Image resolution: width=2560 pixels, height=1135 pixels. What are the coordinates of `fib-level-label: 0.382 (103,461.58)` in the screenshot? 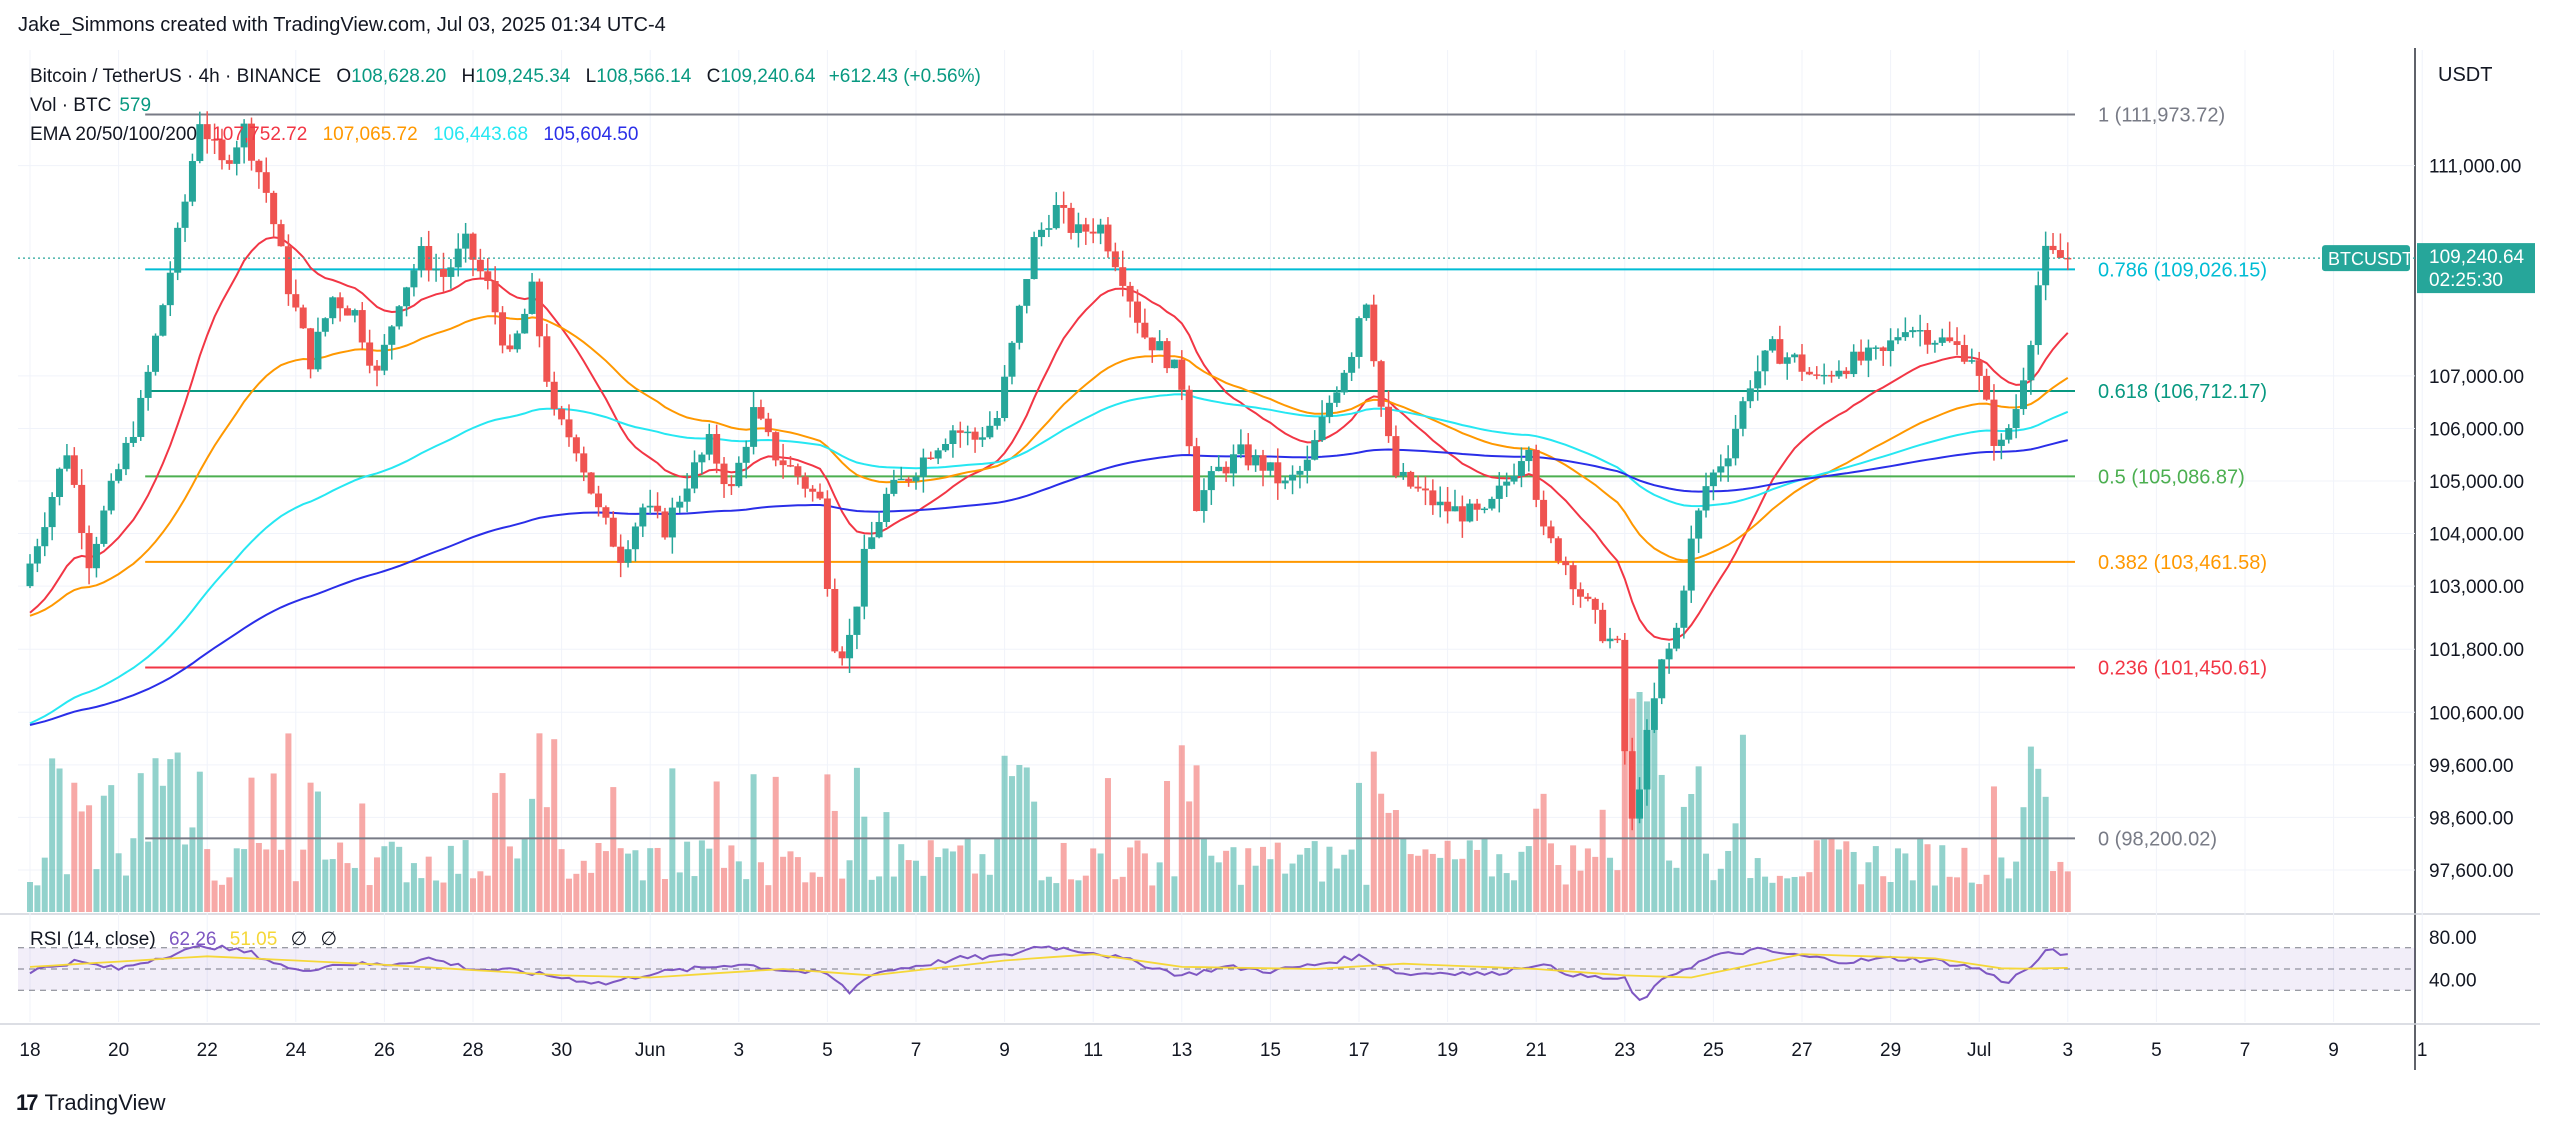 It's located at (2182, 563).